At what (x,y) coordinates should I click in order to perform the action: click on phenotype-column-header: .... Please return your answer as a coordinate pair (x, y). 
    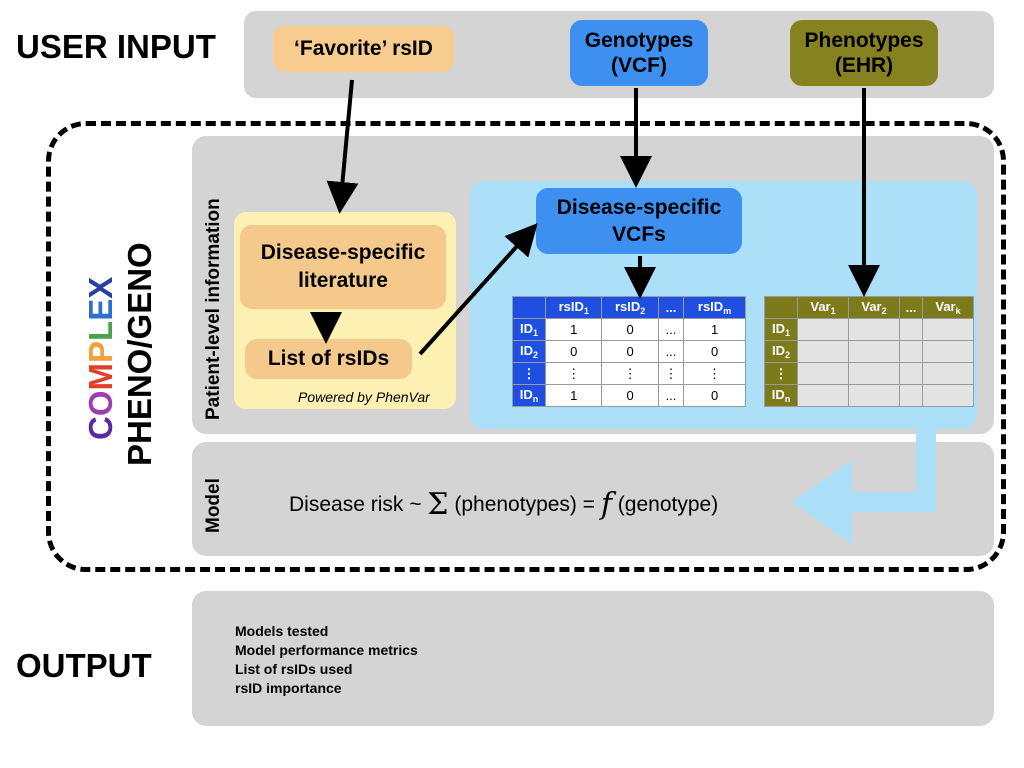
    Looking at the image, I should click on (911, 307).